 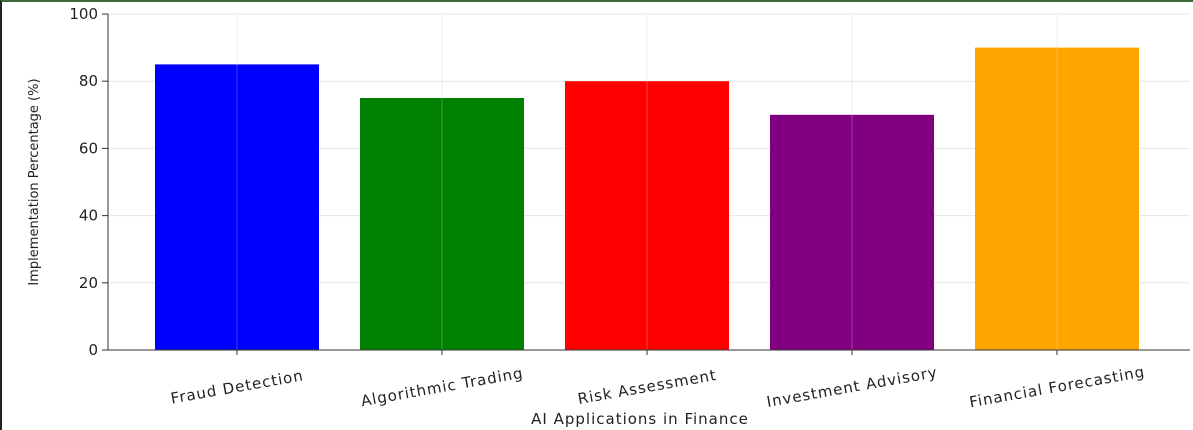 What do you see at coordinates (442, 387) in the screenshot?
I see `x-category-label: Algorithmic Trading` at bounding box center [442, 387].